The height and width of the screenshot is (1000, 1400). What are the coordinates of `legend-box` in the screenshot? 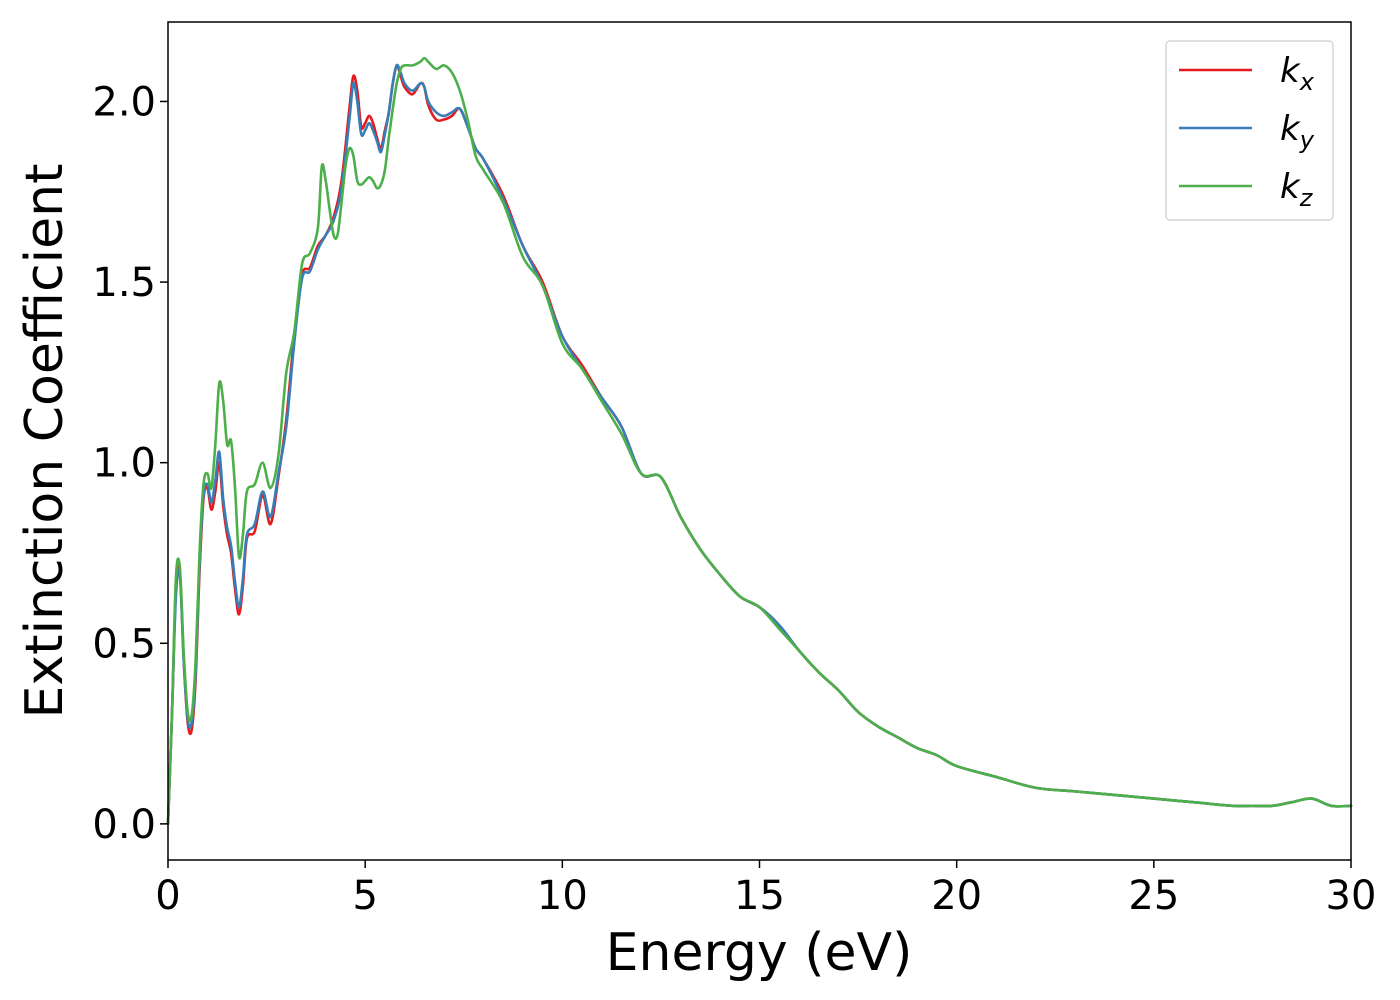 It's located at (1249, 130).